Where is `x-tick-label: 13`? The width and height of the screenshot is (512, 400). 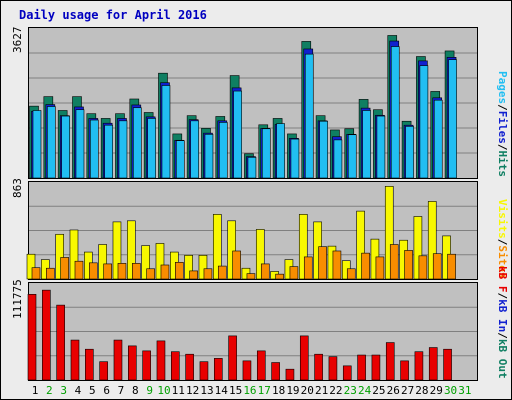
x-tick-label: 13 is located at coordinates (207, 390).